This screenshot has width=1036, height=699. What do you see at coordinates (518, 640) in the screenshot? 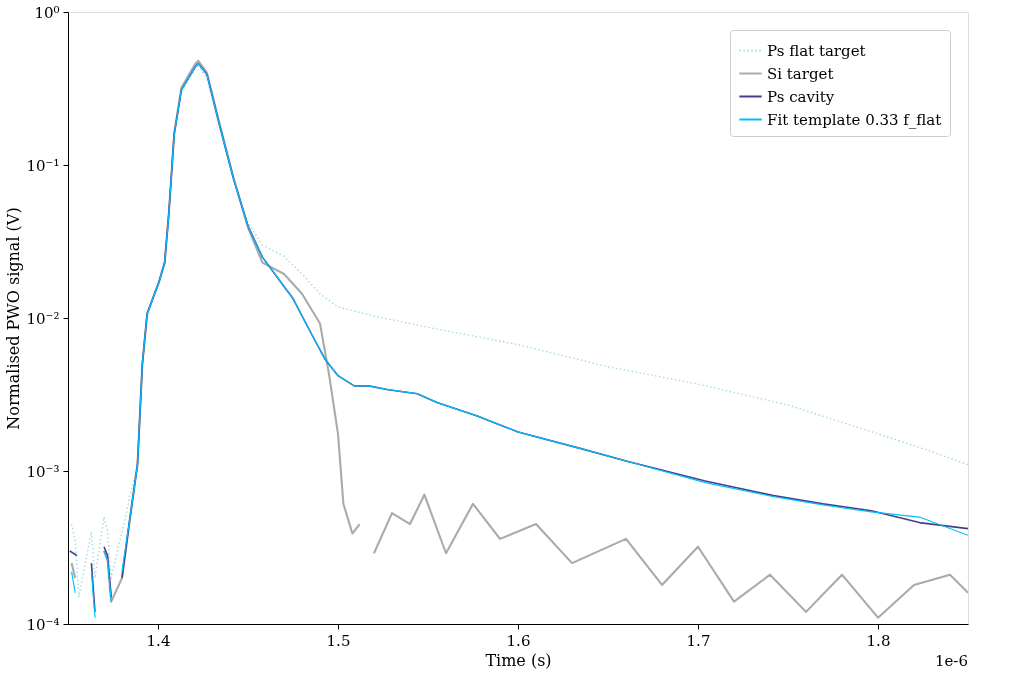
I see `x-tick-label: 1.6` at bounding box center [518, 640].